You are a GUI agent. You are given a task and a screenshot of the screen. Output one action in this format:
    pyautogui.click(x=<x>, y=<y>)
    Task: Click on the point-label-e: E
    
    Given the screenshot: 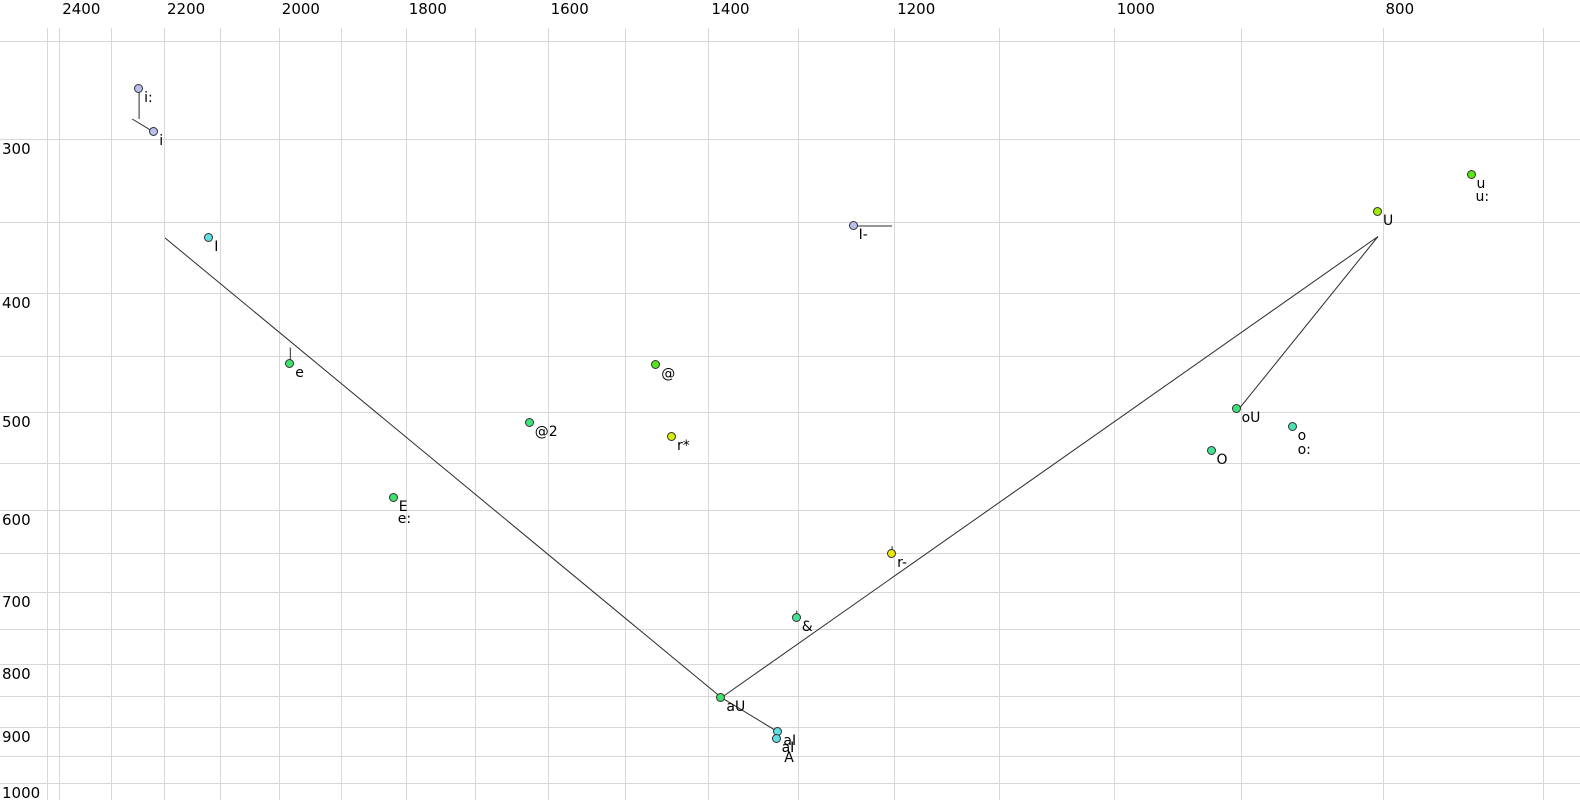 What is the action you would take?
    pyautogui.click(x=403, y=507)
    